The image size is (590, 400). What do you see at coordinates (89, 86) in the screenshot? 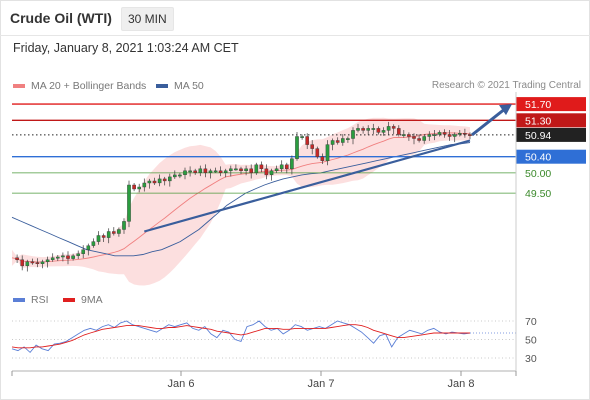
I see `ma20-legend-label: MA 20 + Bollinger Bands` at bounding box center [89, 86].